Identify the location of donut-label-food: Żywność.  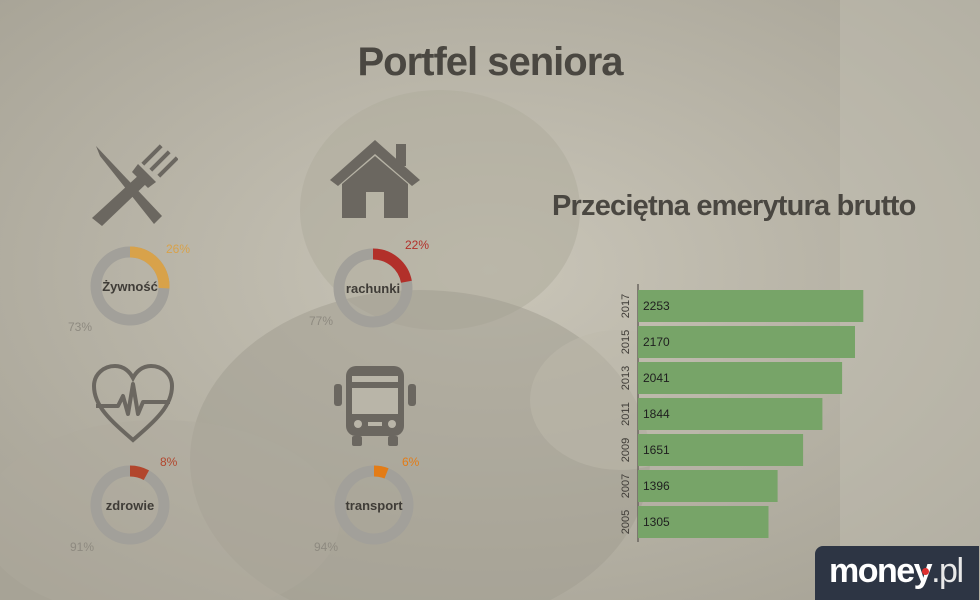
(130, 286).